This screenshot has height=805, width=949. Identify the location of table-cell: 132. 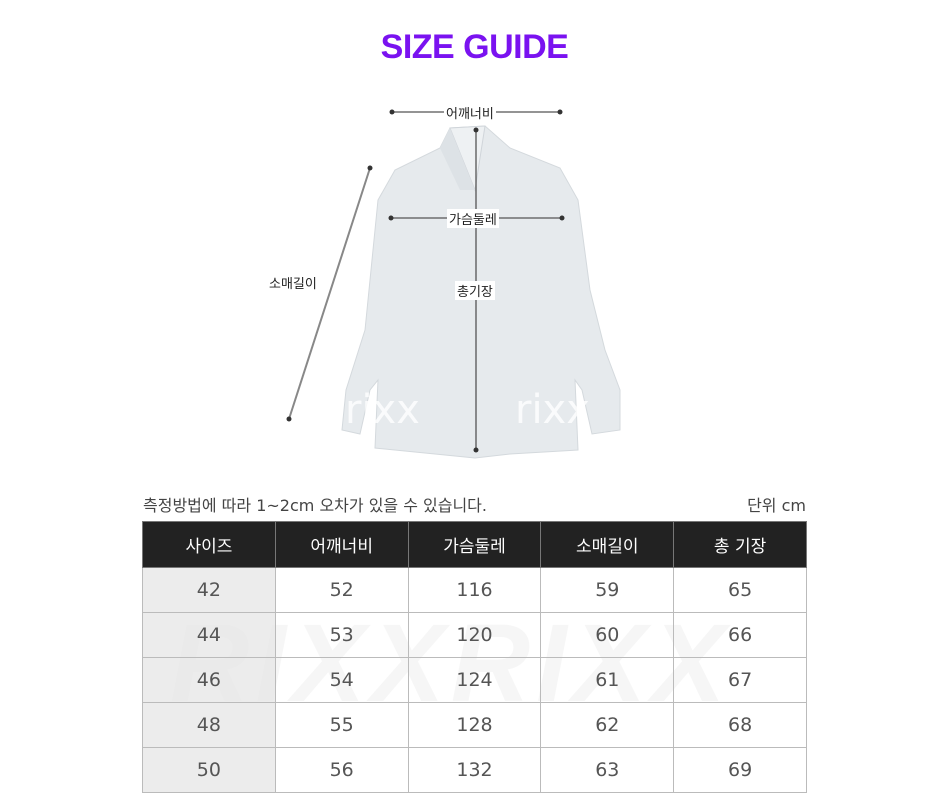
(474, 770).